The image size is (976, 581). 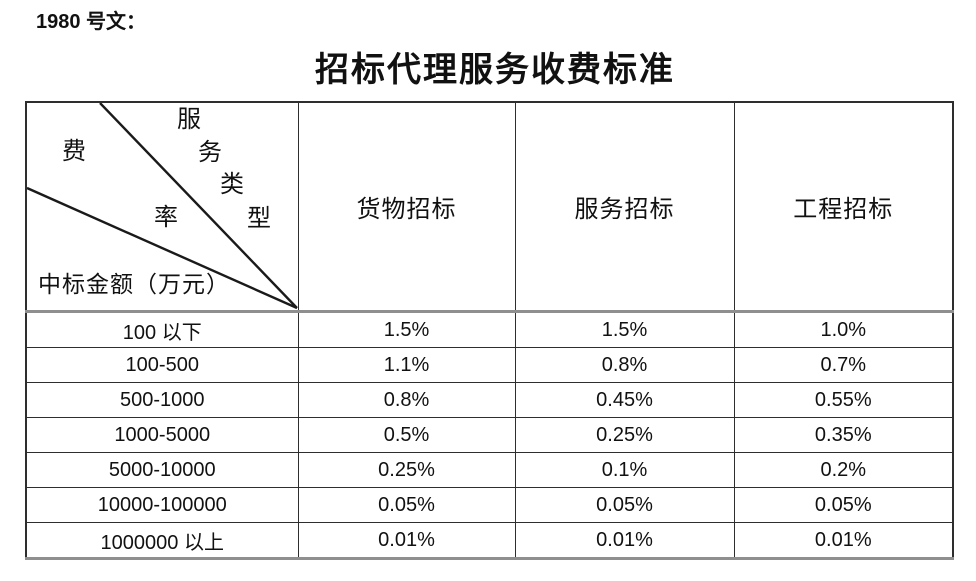 What do you see at coordinates (162, 400) in the screenshot?
I see `amount-range-cell: 500-1000` at bounding box center [162, 400].